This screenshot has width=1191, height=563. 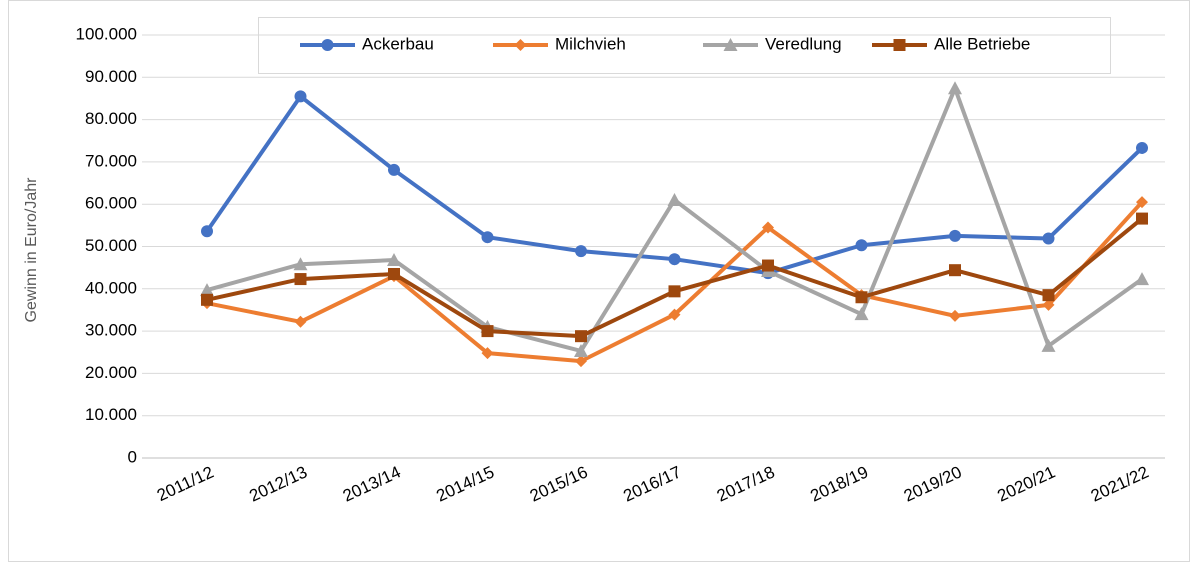 I want to click on y-tick-label: 80.000, so click(x=111, y=118).